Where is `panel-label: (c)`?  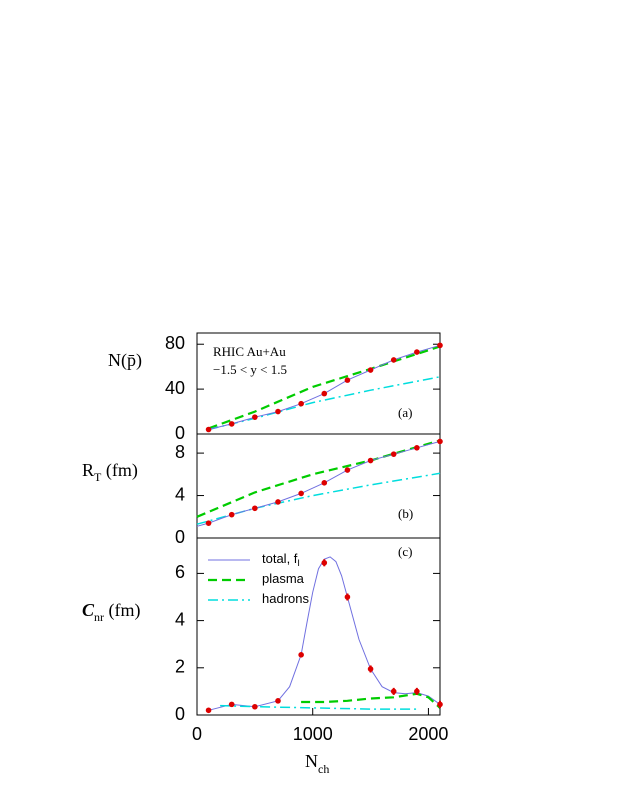 panel-label: (c) is located at coordinates (405, 551).